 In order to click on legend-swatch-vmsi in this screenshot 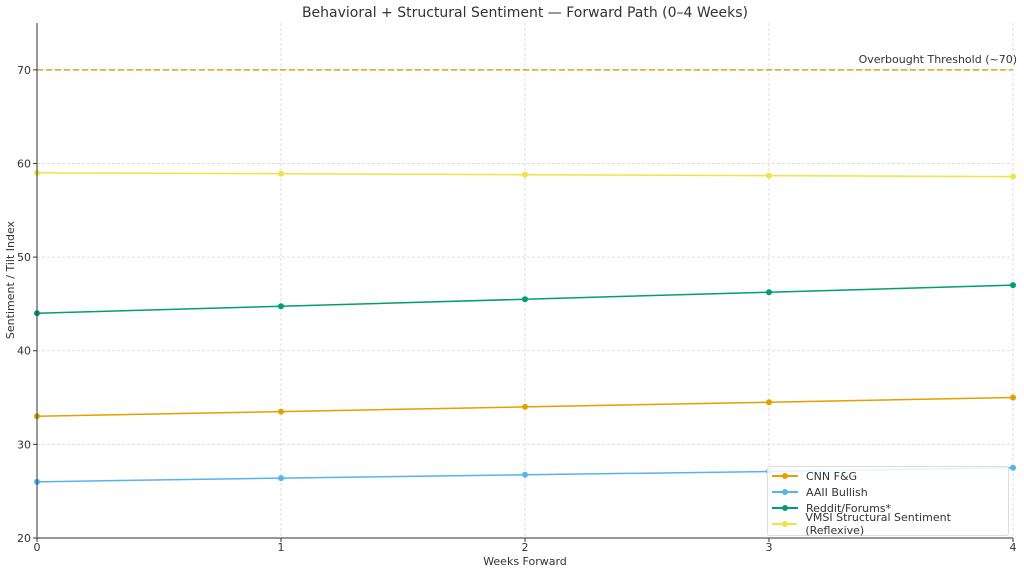, I will do `click(785, 524)`.